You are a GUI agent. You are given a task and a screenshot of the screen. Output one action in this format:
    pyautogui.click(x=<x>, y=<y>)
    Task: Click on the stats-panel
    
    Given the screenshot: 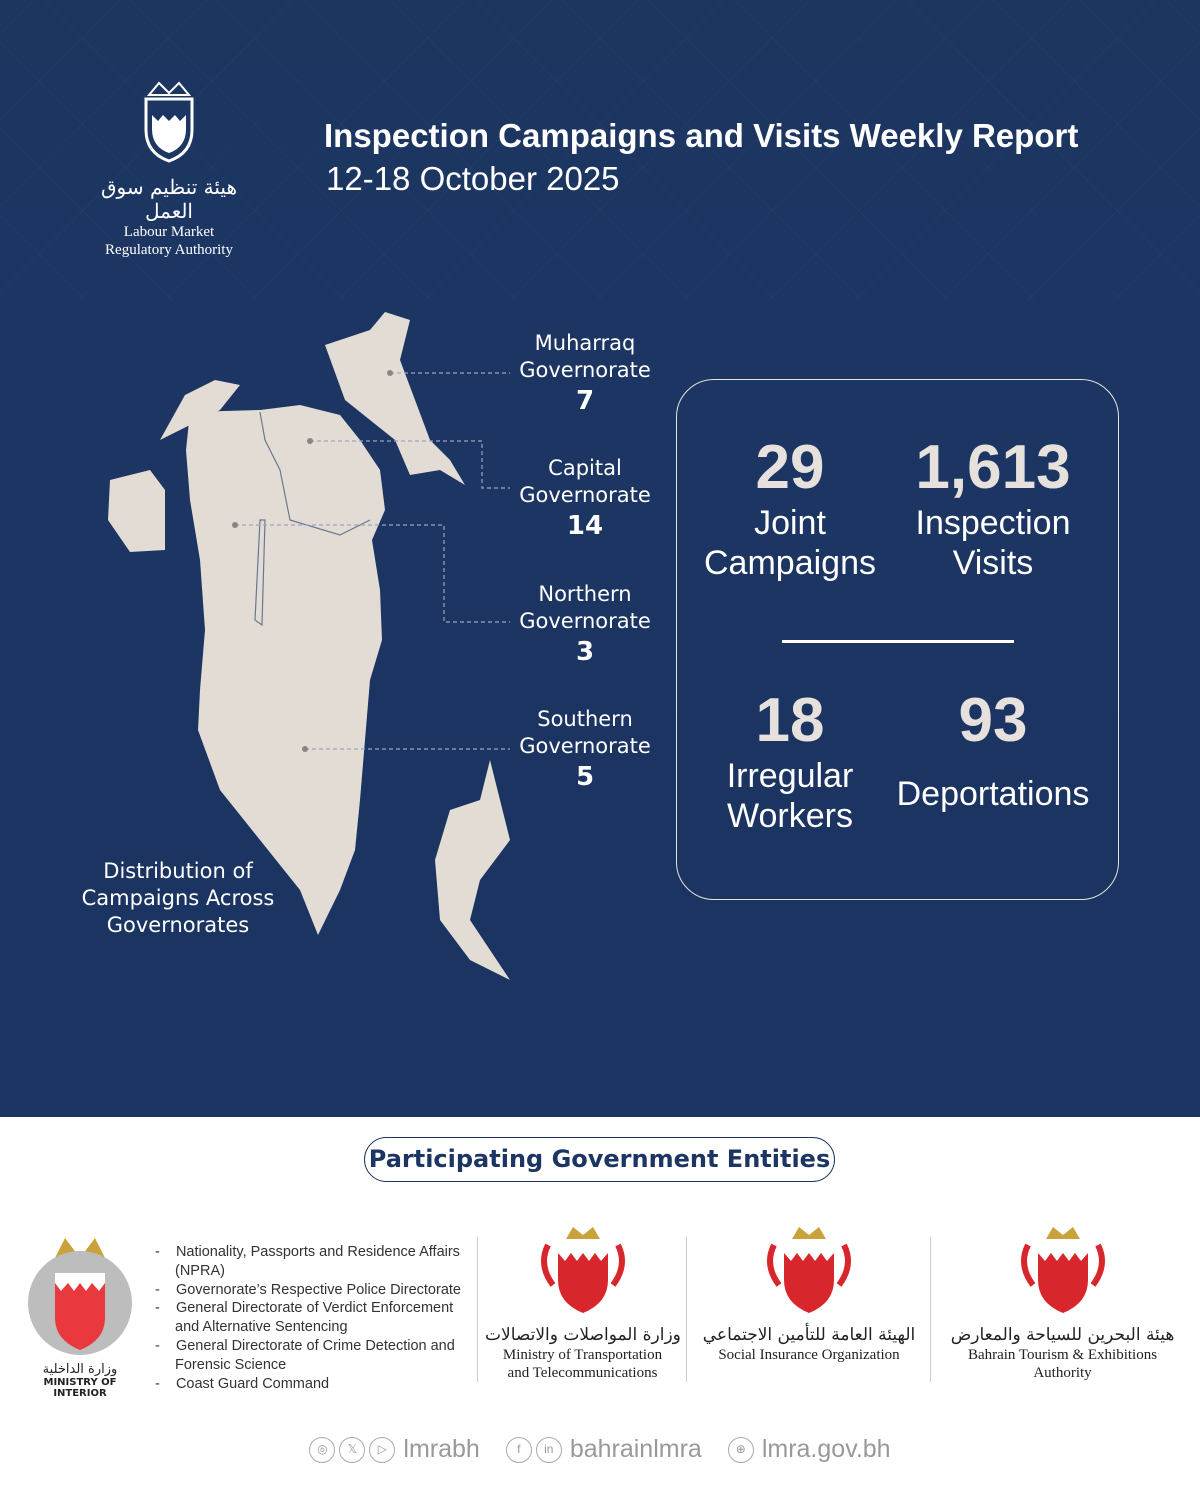 What is the action you would take?
    pyautogui.click(x=897, y=639)
    